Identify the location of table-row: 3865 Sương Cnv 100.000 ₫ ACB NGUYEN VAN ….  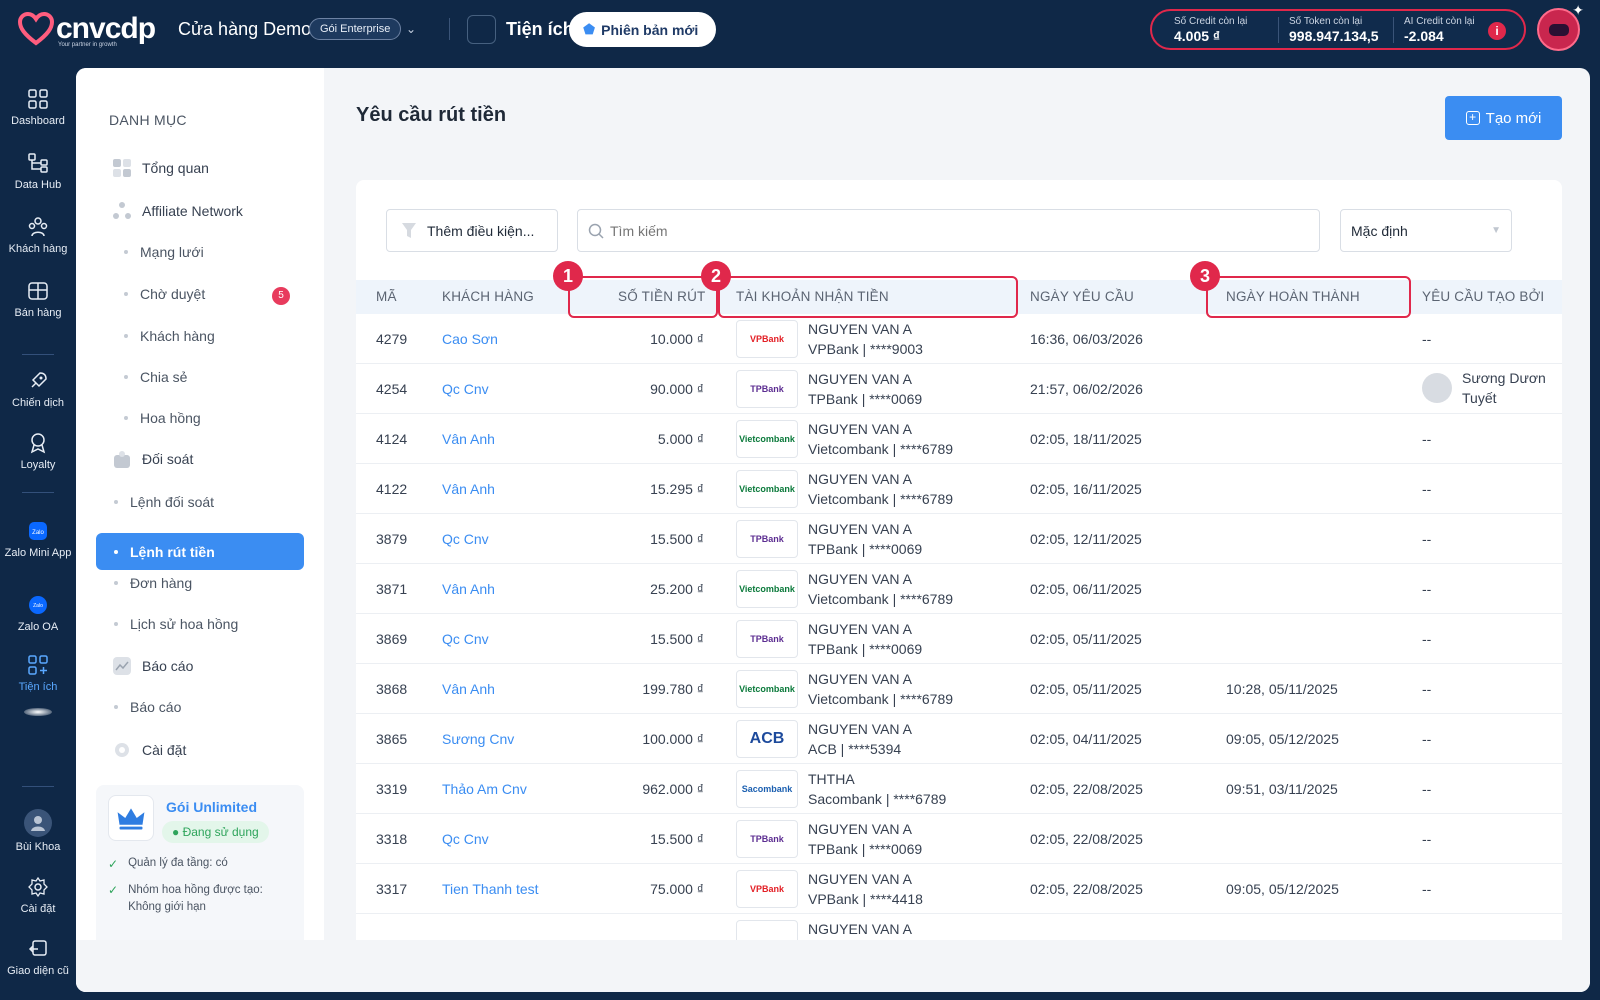
(959, 739).